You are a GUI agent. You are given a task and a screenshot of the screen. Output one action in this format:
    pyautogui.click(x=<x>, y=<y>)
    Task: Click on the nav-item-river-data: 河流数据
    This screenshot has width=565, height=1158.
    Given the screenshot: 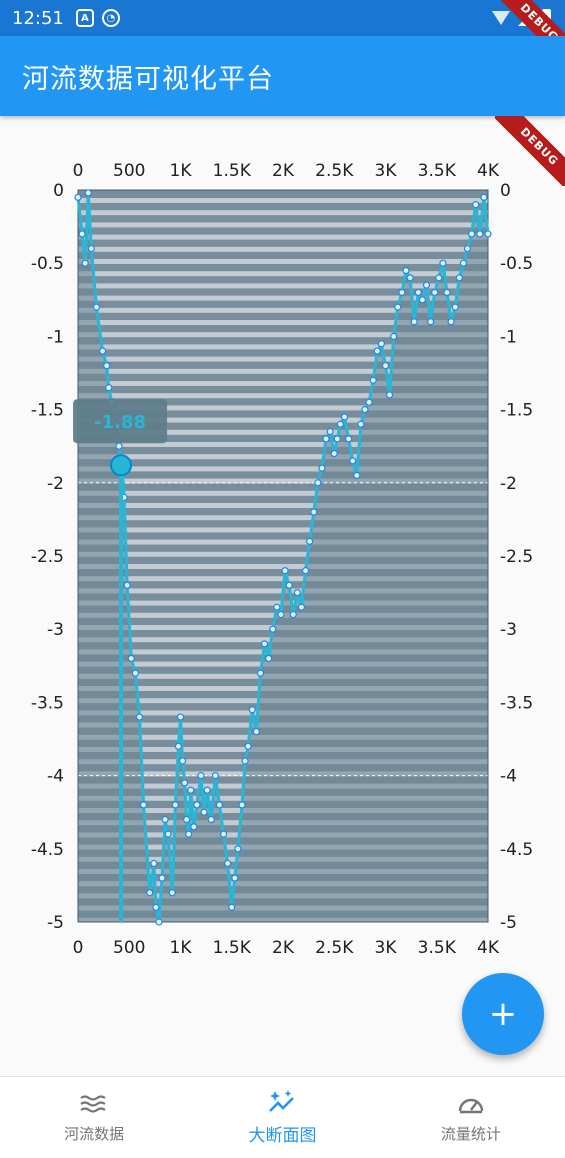 What is the action you would take?
    pyautogui.click(x=94, y=1117)
    